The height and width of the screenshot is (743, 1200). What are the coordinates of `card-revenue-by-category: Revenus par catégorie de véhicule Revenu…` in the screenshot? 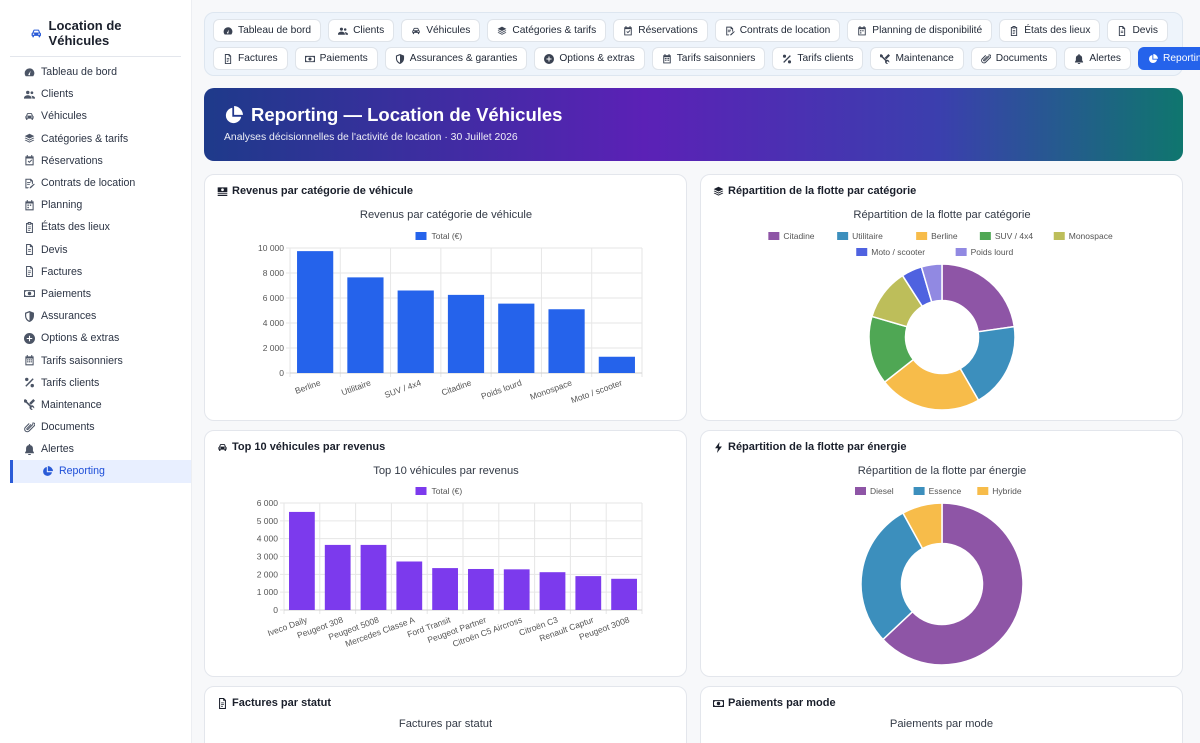 It's located at (445, 297).